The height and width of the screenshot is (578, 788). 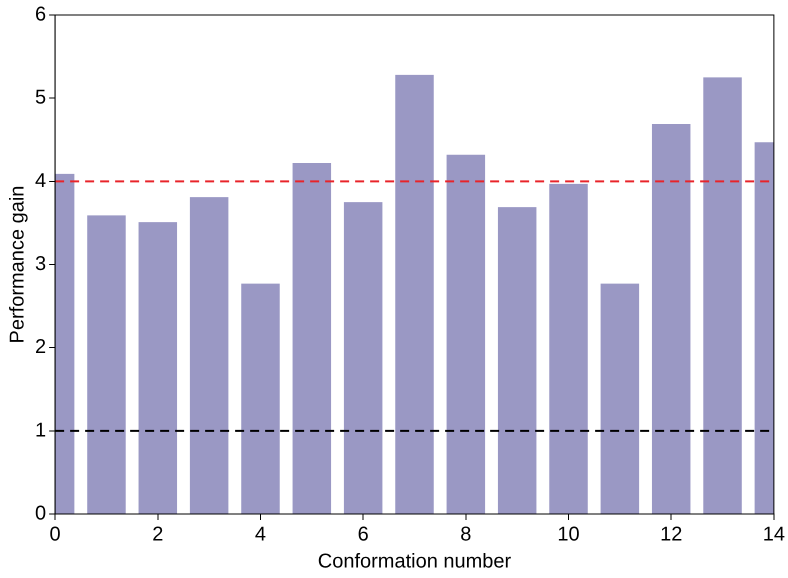 What do you see at coordinates (40, 430) in the screenshot?
I see `y-tick-label: 1` at bounding box center [40, 430].